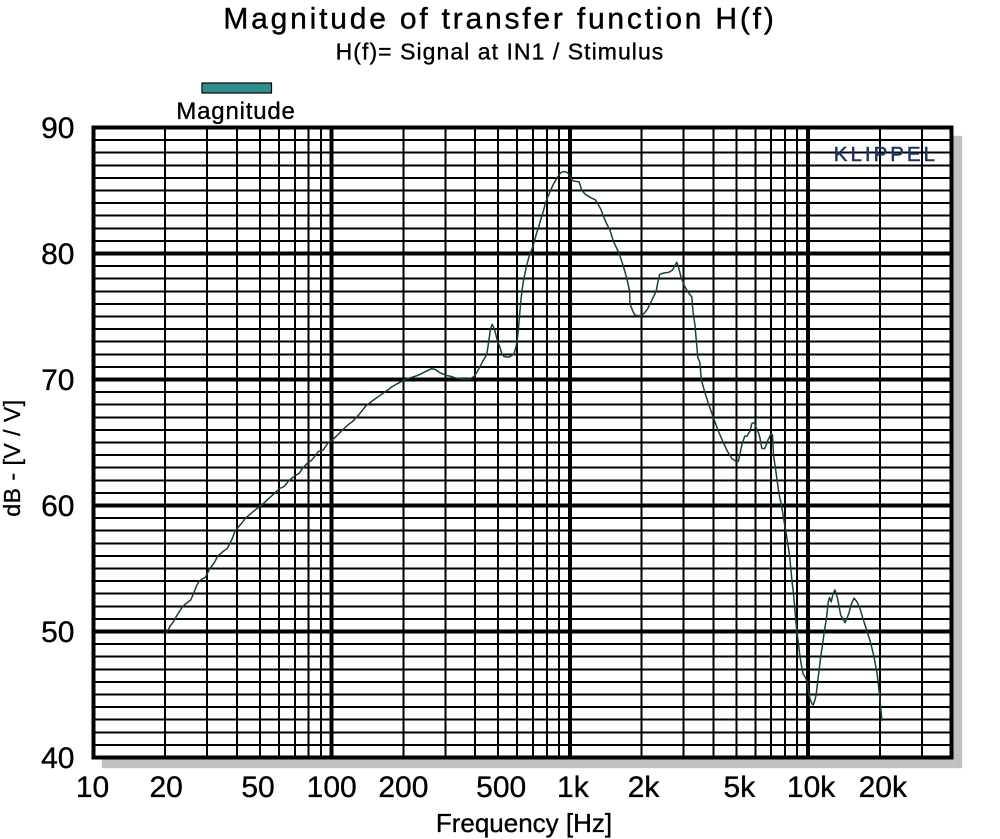  Describe the element at coordinates (500, 52) in the screenshot. I see `svg-text: H(f)= Signal at IN1 / Stimulus` at that location.